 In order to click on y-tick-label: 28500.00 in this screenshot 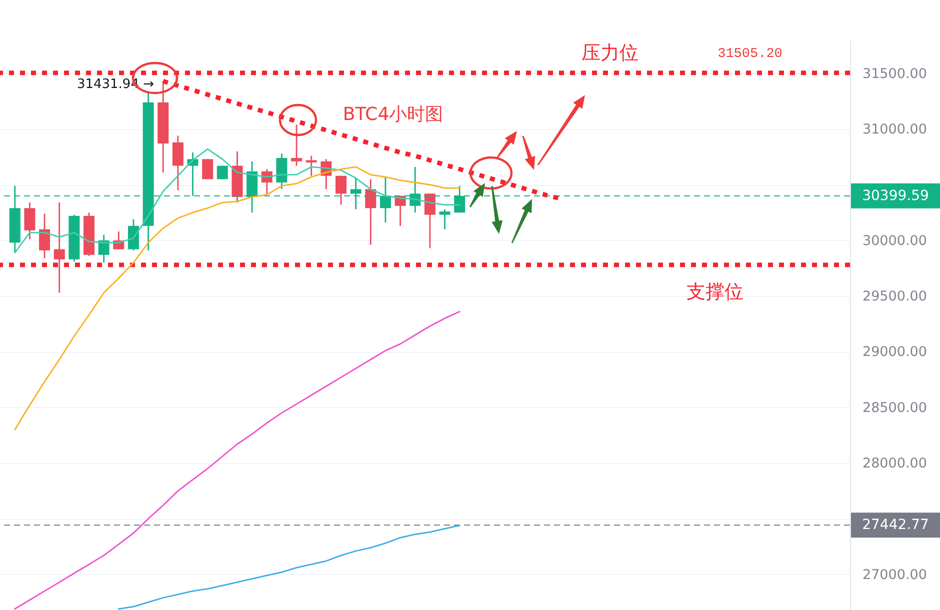, I will do `click(894, 408)`.